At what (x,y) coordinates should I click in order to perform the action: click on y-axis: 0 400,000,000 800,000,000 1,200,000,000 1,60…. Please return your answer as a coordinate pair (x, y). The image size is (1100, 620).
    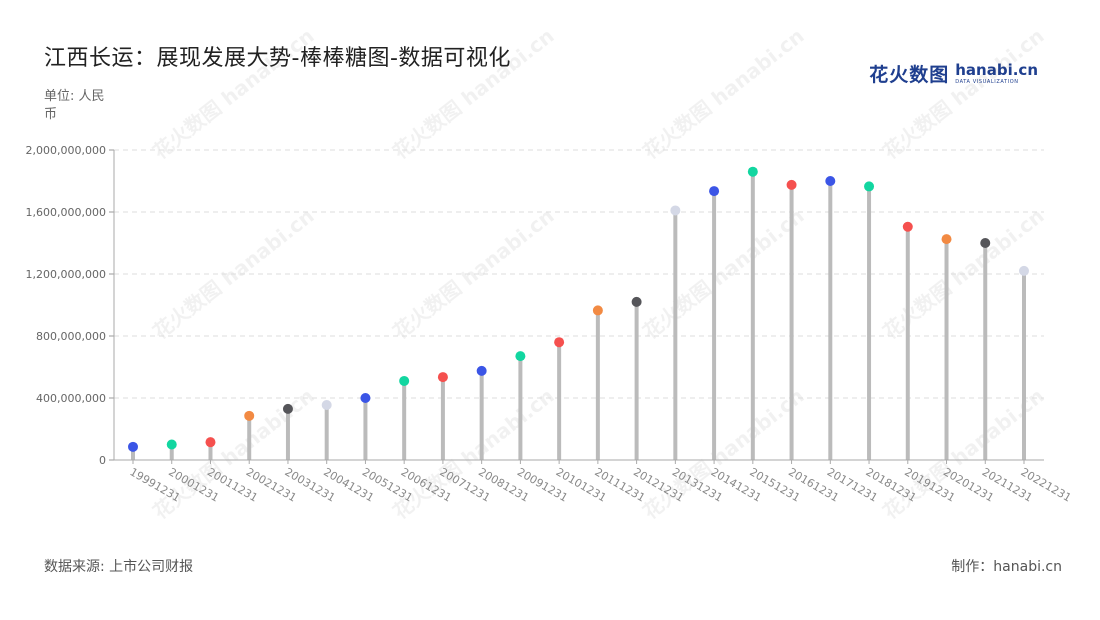
    Looking at the image, I should click on (70, 305).